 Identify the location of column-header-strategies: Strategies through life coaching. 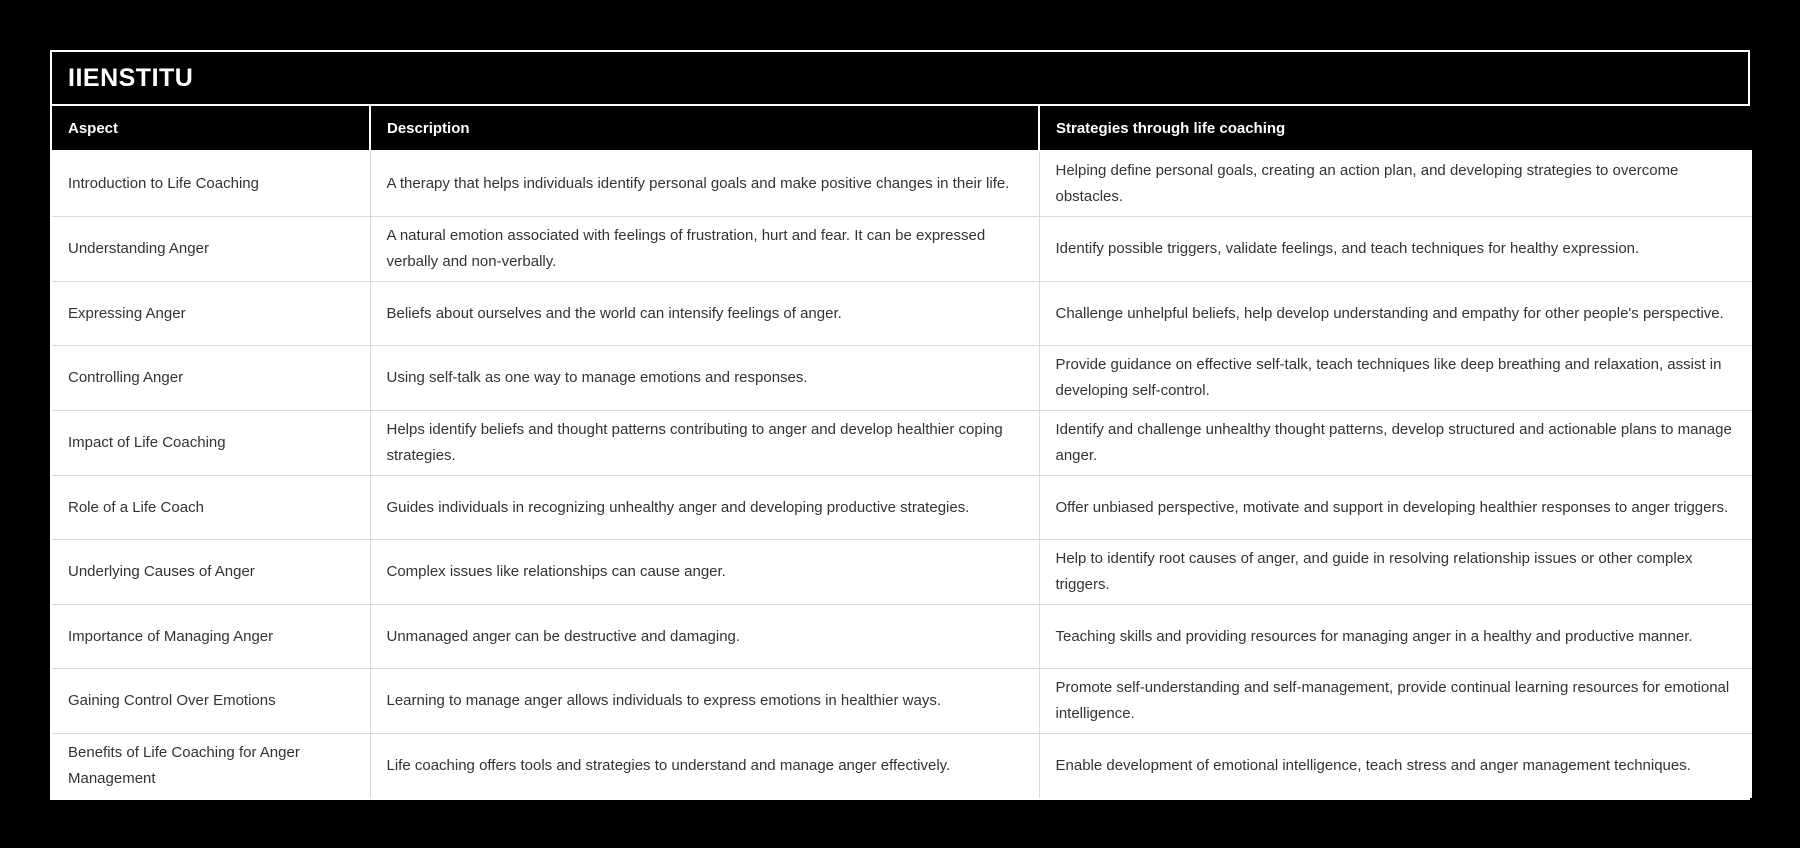
(1395, 129).